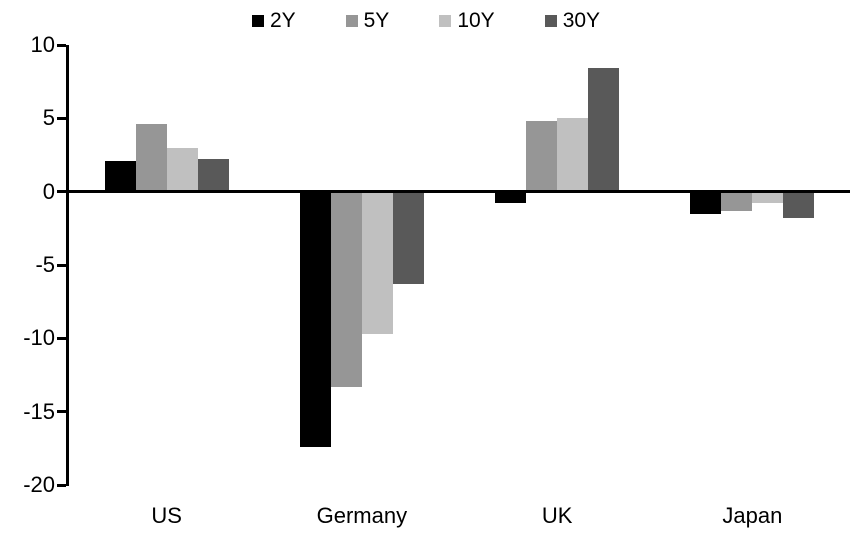  I want to click on y-axis-tick-label: 0, so click(48, 191).